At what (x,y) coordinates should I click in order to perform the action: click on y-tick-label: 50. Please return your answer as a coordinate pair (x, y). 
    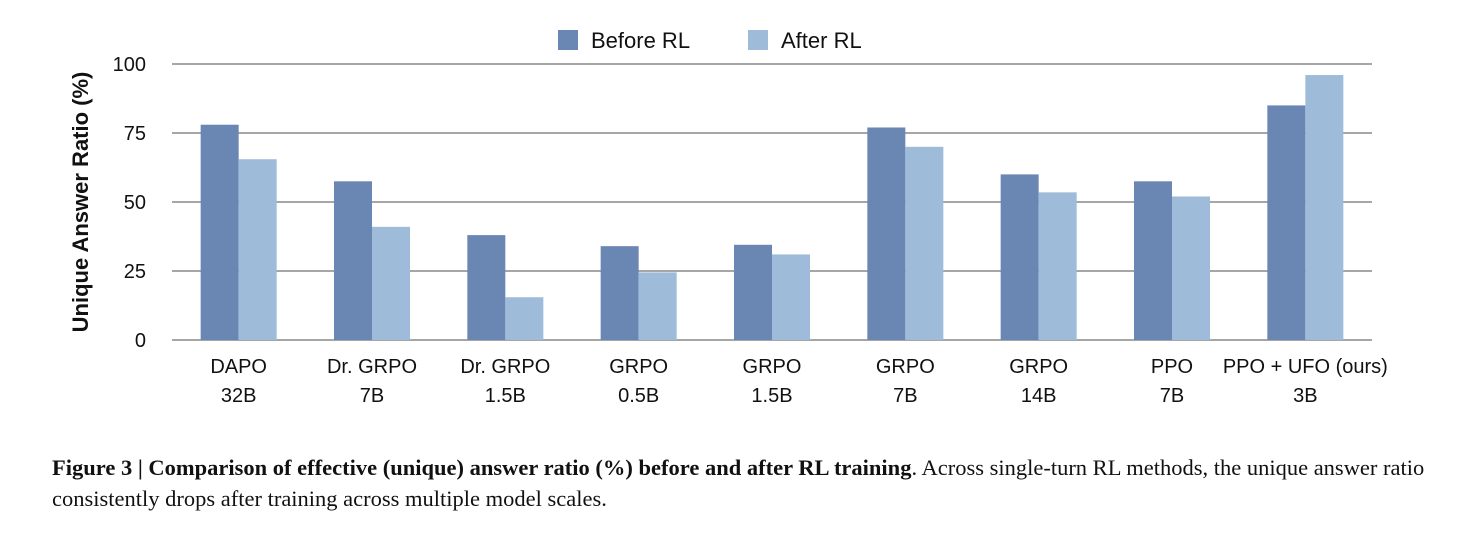
    Looking at the image, I should click on (135, 203).